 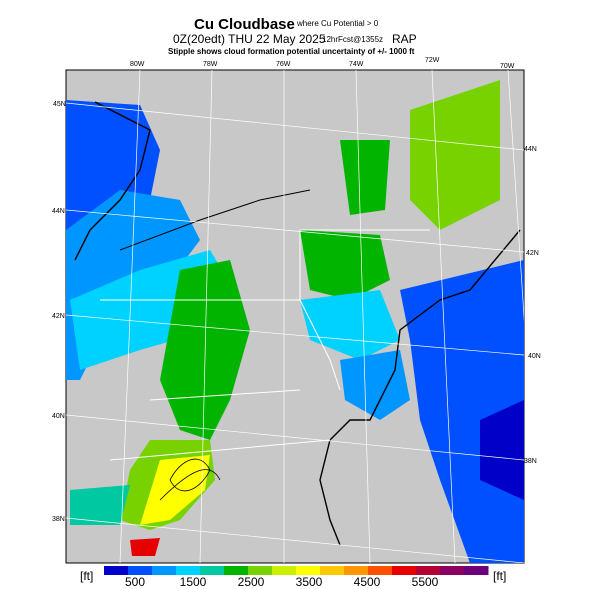 I want to click on colorbar: [ft] [ft] 500 1500 2500 3500 4500 5500, so click(x=293, y=577).